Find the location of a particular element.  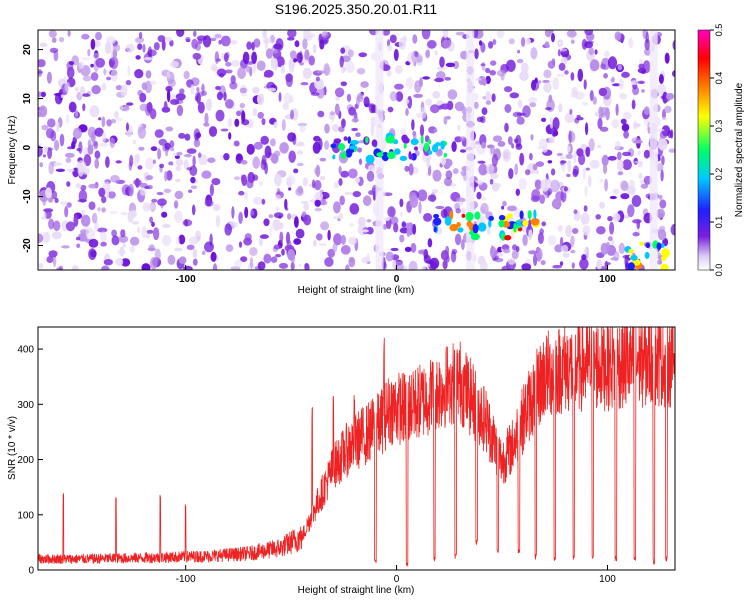

snr-x-ticks: -100 0 100 is located at coordinates (396, 575).